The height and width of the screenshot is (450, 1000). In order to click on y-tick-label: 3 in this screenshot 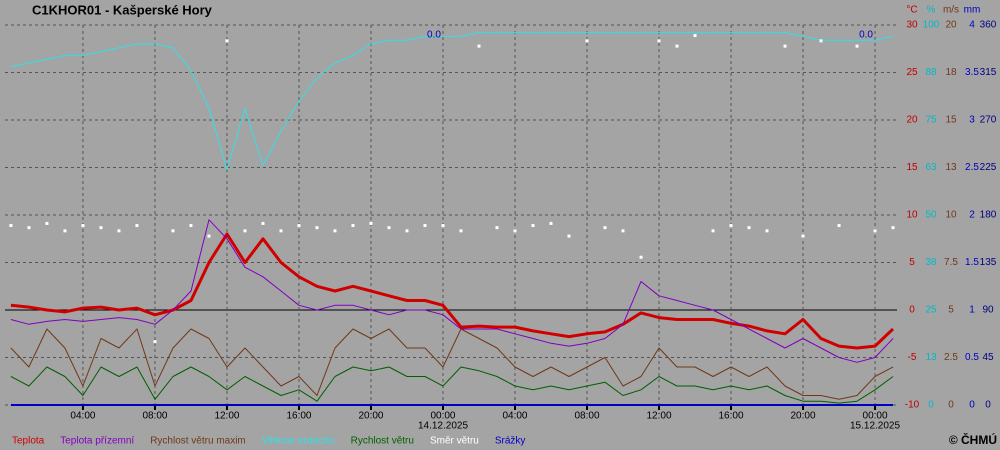, I will do `click(972, 120)`.